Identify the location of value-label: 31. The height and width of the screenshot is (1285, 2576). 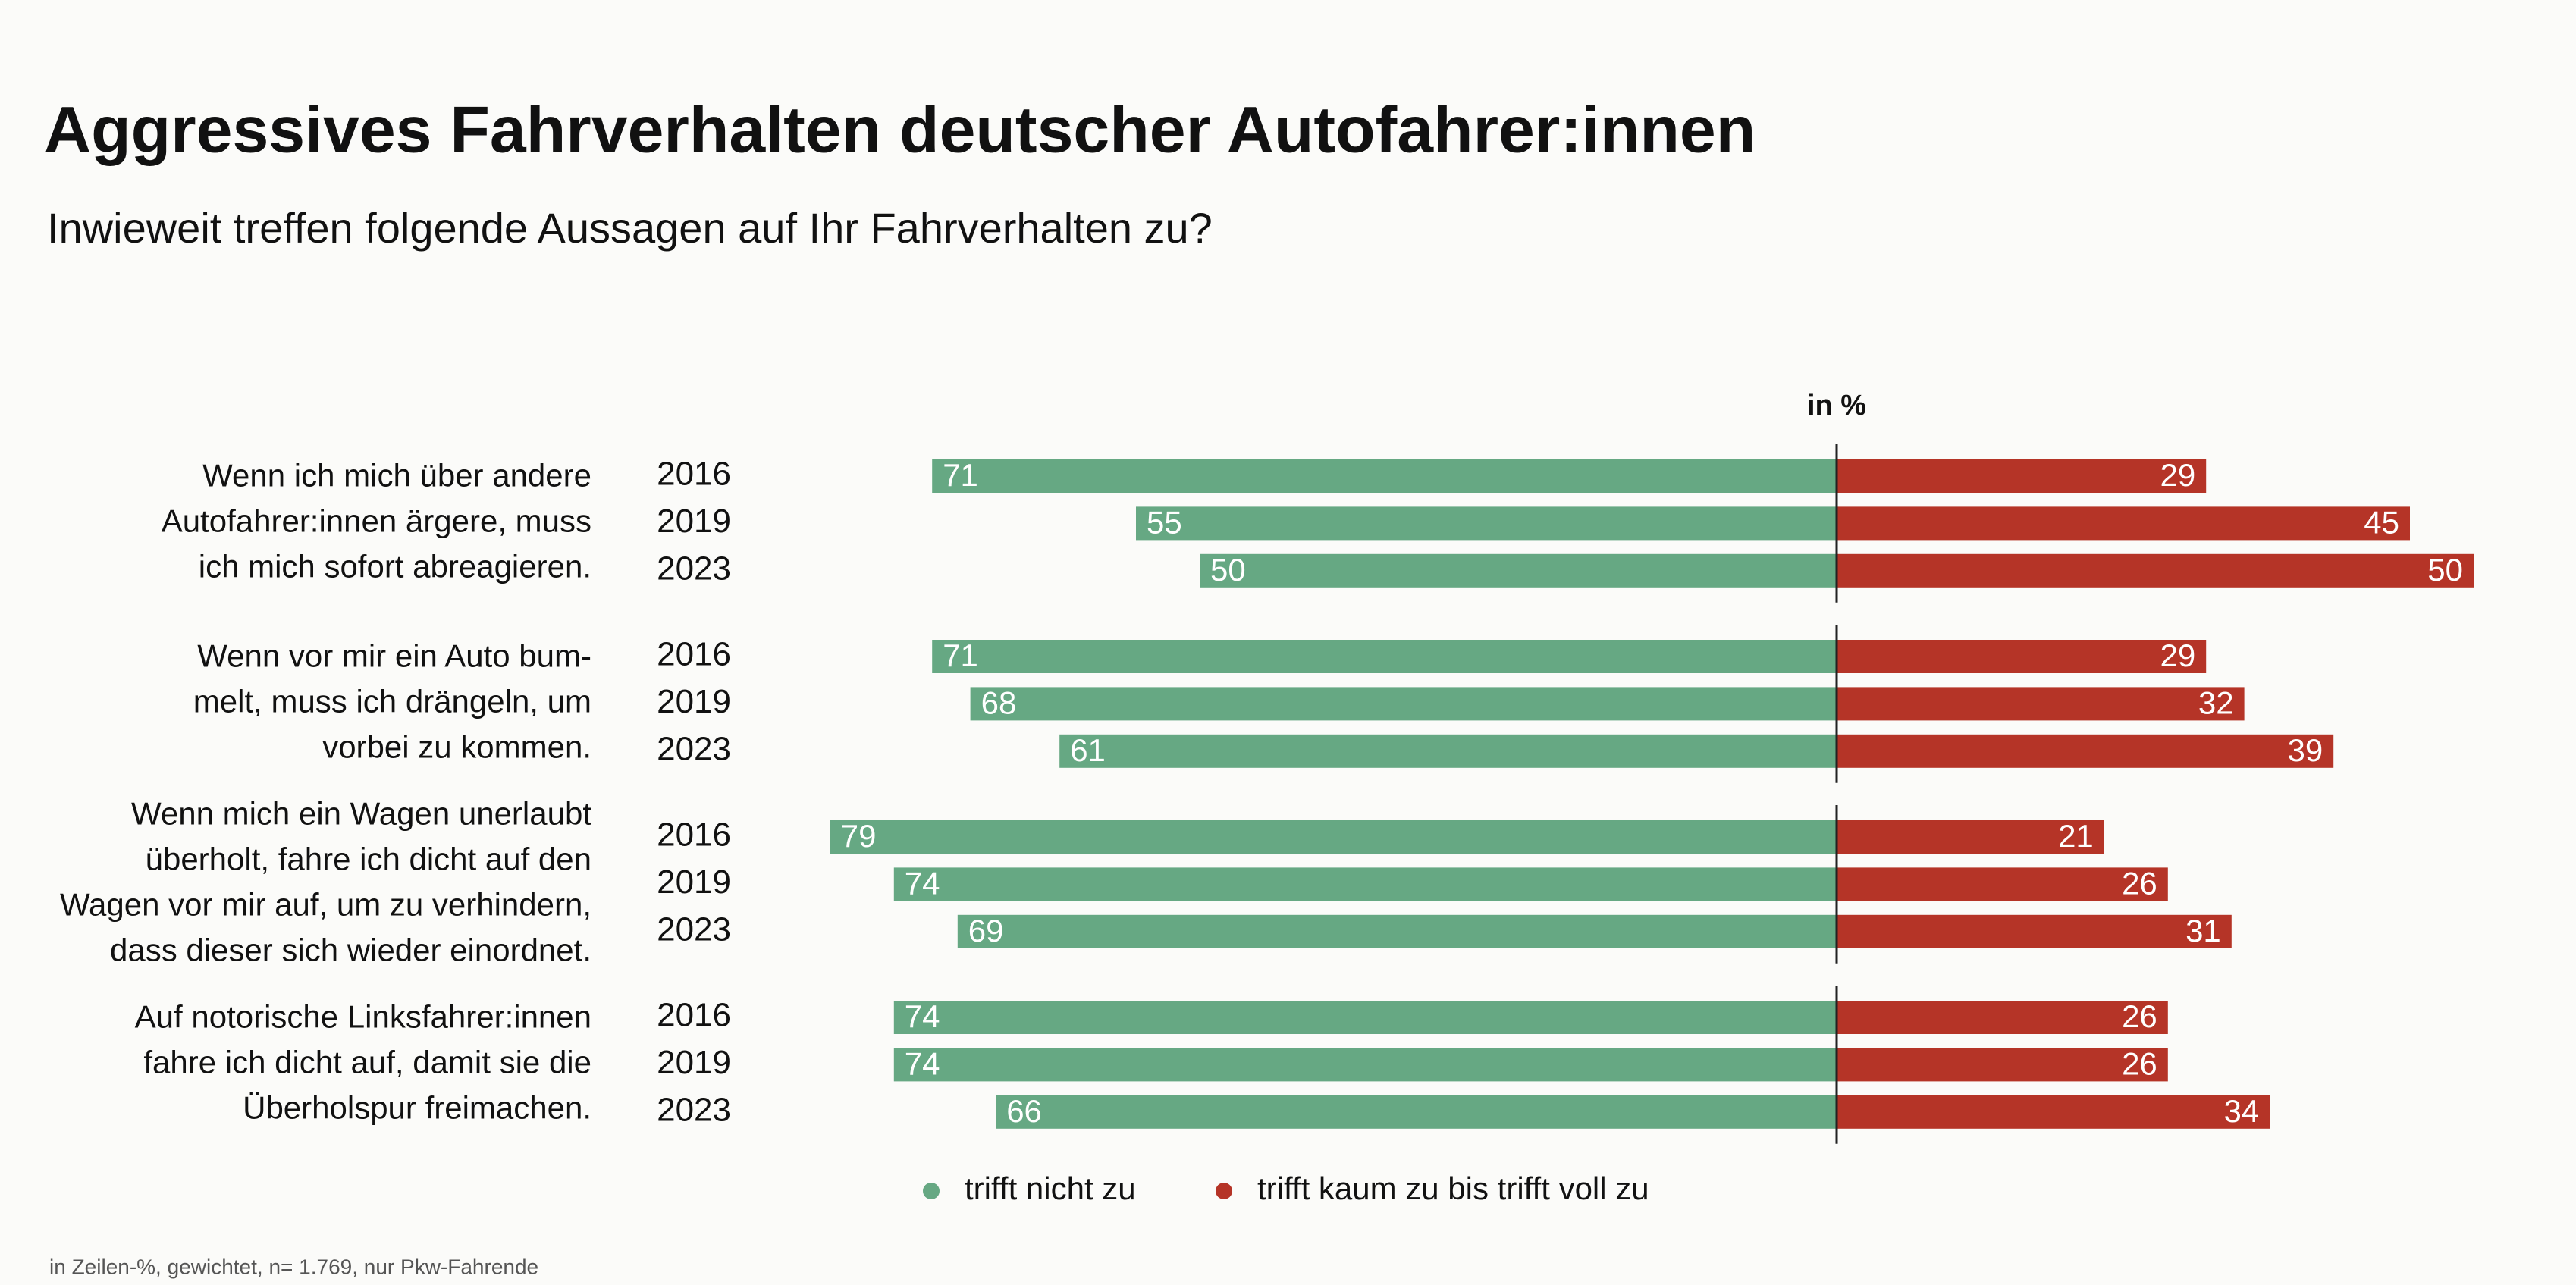
(2203, 930).